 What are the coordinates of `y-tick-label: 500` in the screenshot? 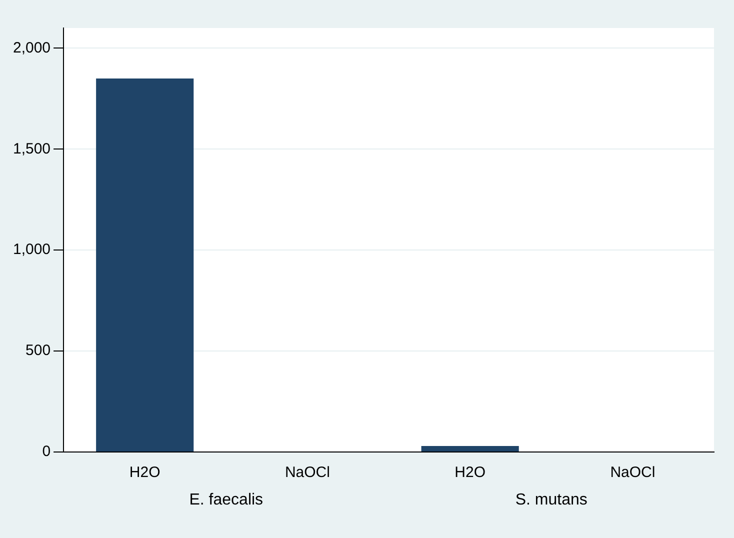 It's located at (38, 351).